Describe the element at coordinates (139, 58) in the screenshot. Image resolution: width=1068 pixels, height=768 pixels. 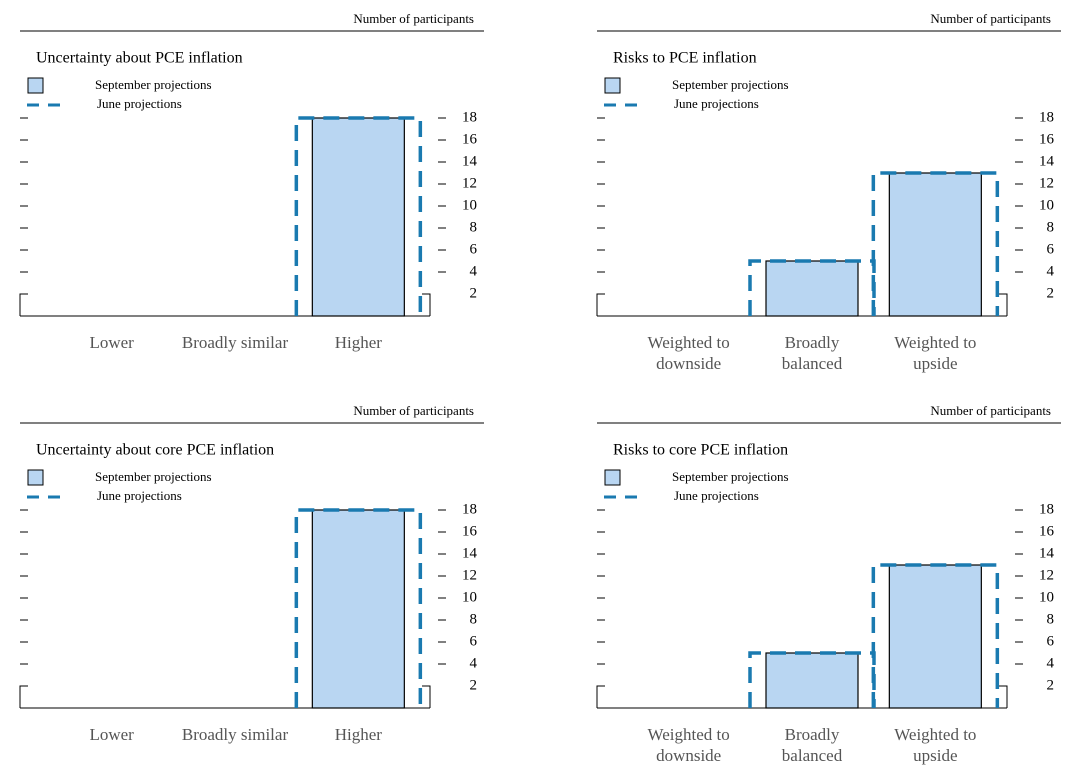
I see `chart-title: Uncertainty about PCE inflation` at that location.